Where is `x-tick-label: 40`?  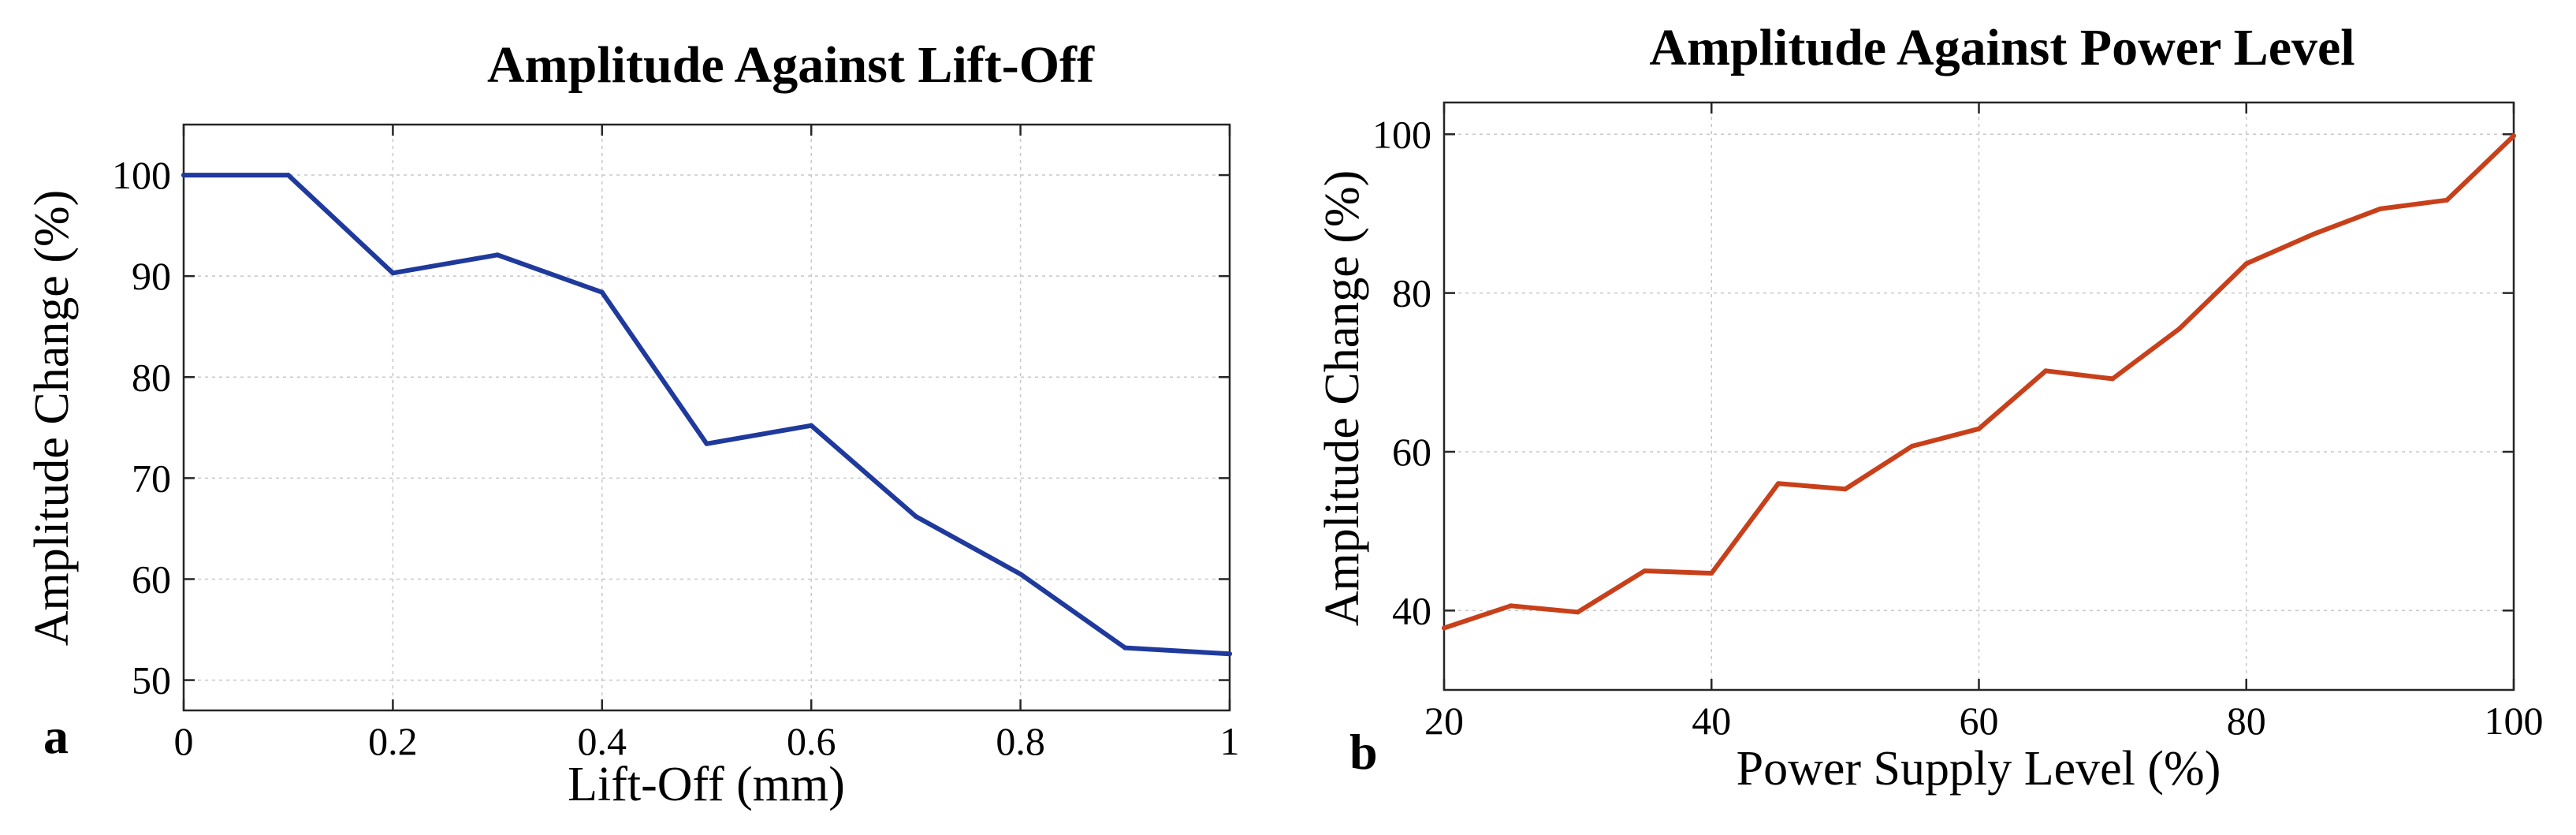 x-tick-label: 40 is located at coordinates (1711, 721).